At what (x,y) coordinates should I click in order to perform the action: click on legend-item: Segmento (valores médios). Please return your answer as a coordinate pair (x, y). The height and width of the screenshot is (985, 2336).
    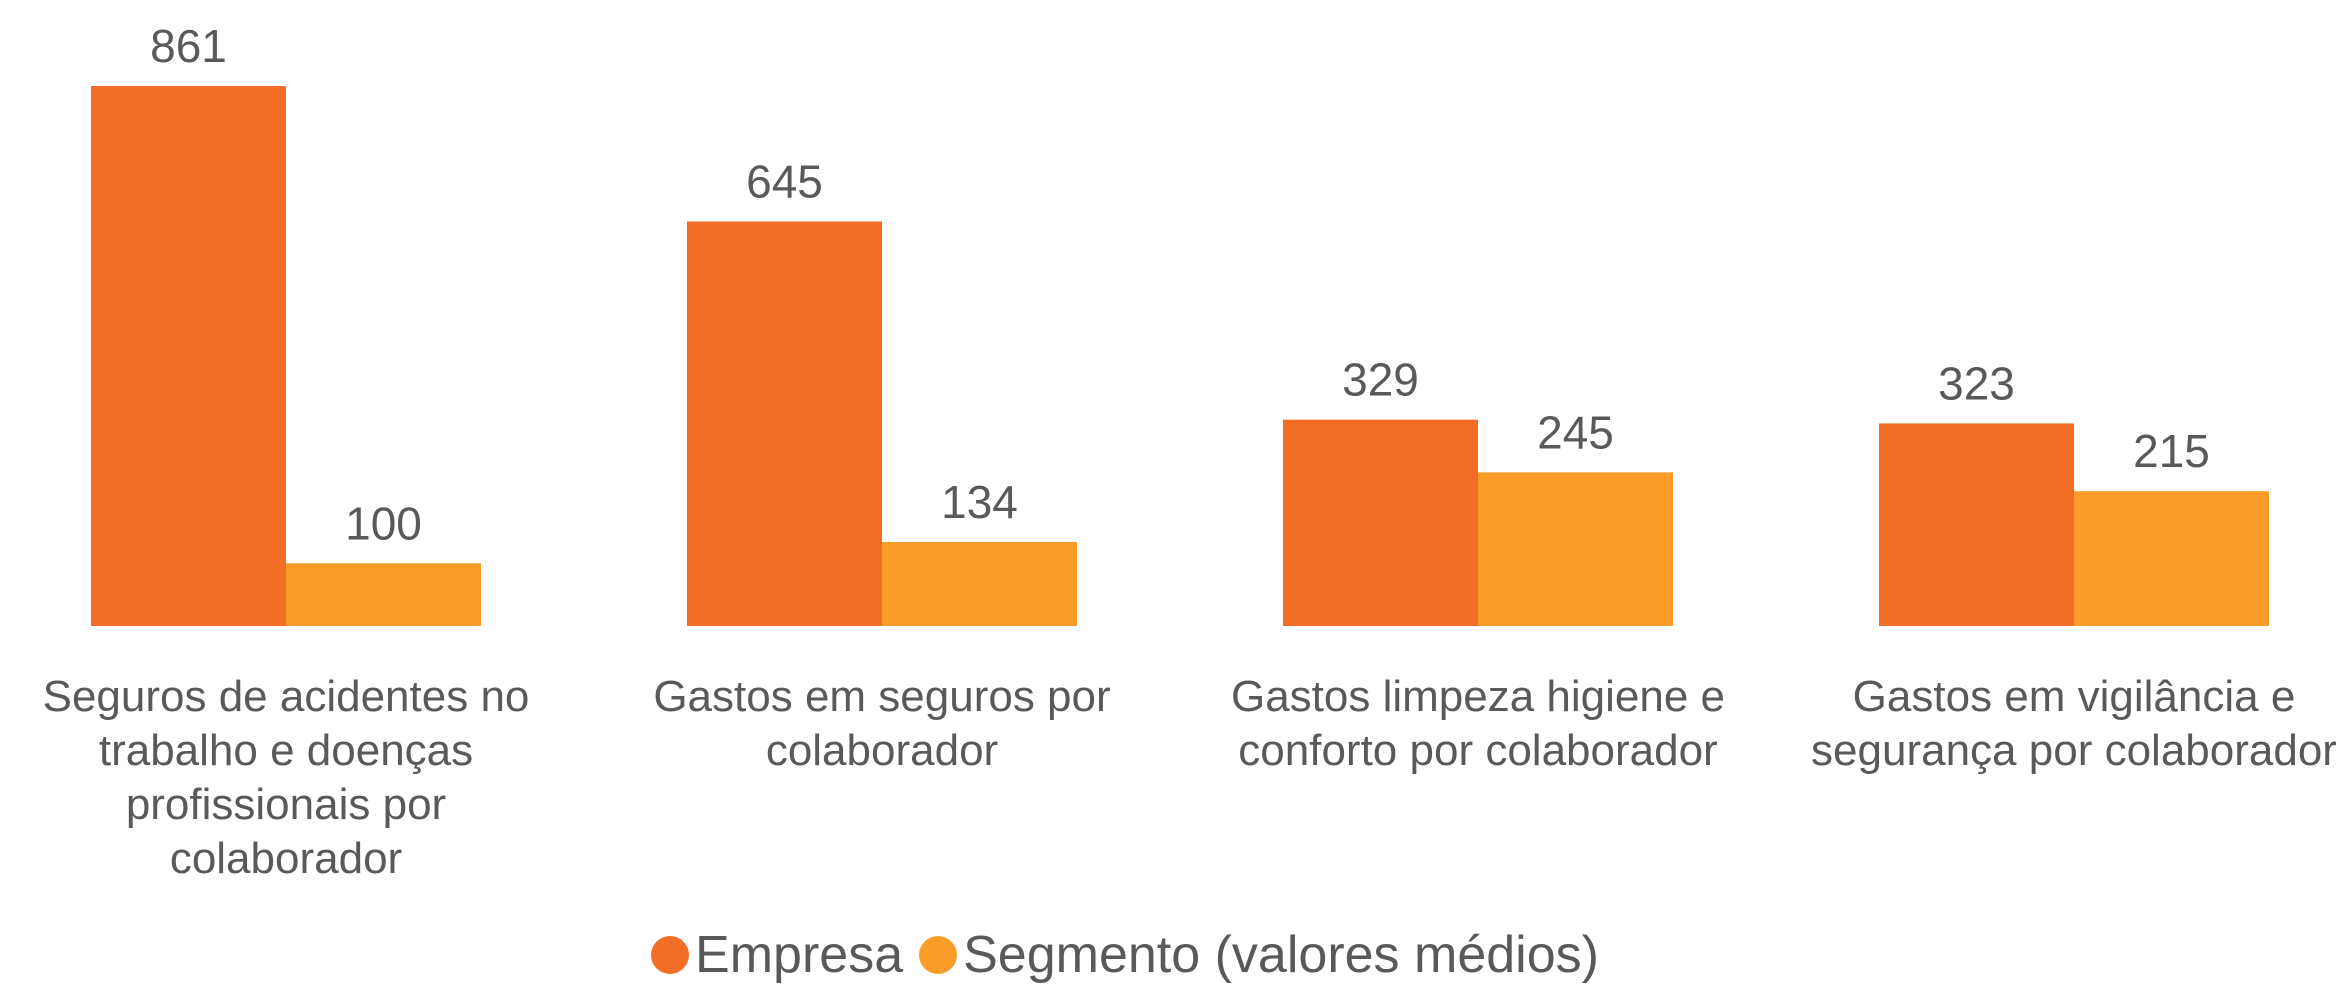
    Looking at the image, I should click on (1259, 955).